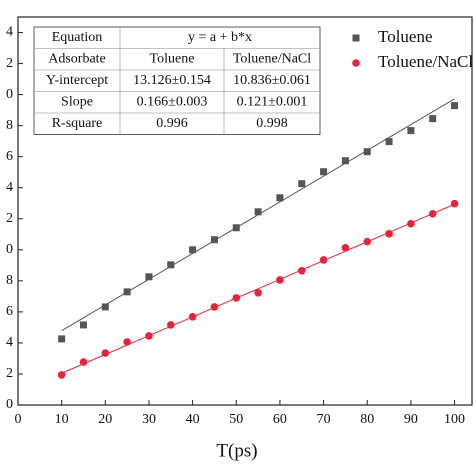  I want to click on x-tick-label: 70, so click(324, 419).